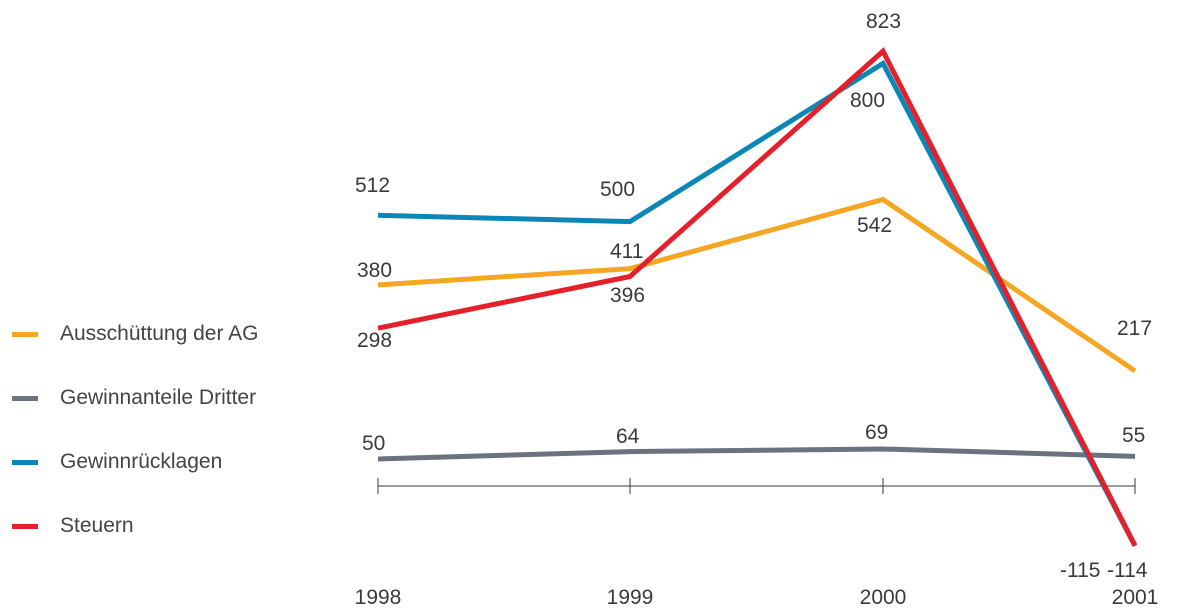 Image resolution: width=1195 pixels, height=609 pixels. Describe the element at coordinates (135, 544) in the screenshot. I see `legend-item-steuern: Steuern` at that location.